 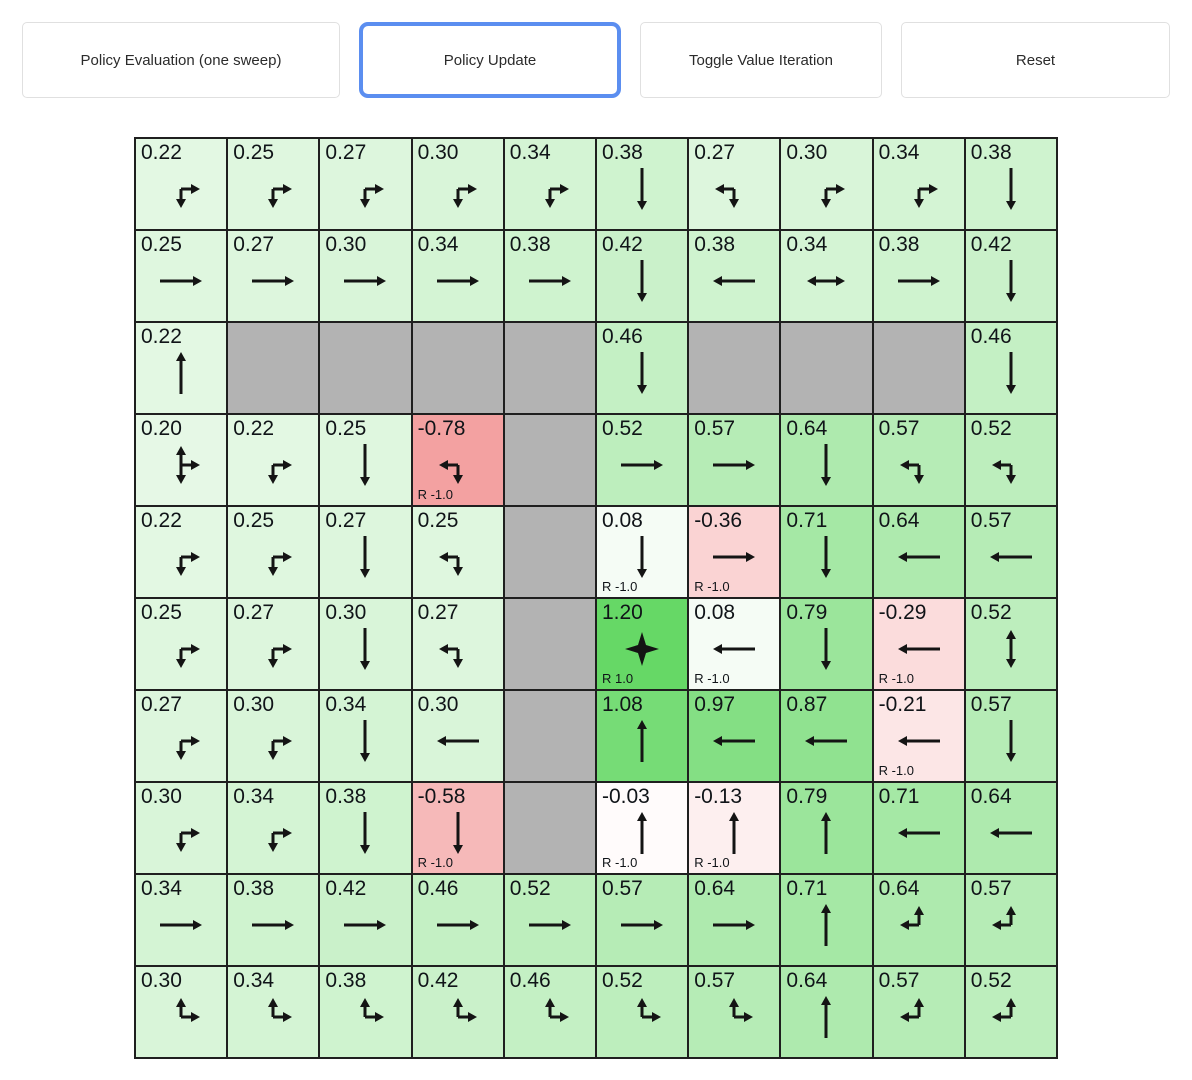 What do you see at coordinates (365, 460) in the screenshot?
I see `grid-cell: 0.25` at bounding box center [365, 460].